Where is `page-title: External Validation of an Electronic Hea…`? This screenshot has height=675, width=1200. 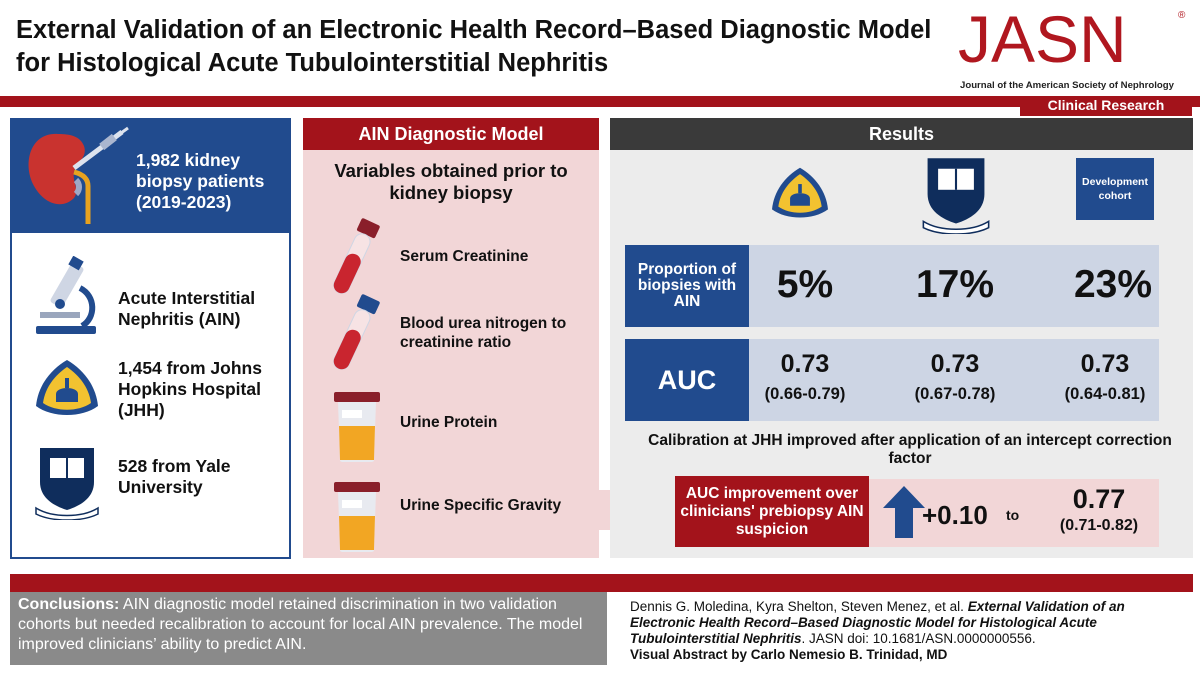 page-title: External Validation of an Electronic Hea… is located at coordinates (474, 46).